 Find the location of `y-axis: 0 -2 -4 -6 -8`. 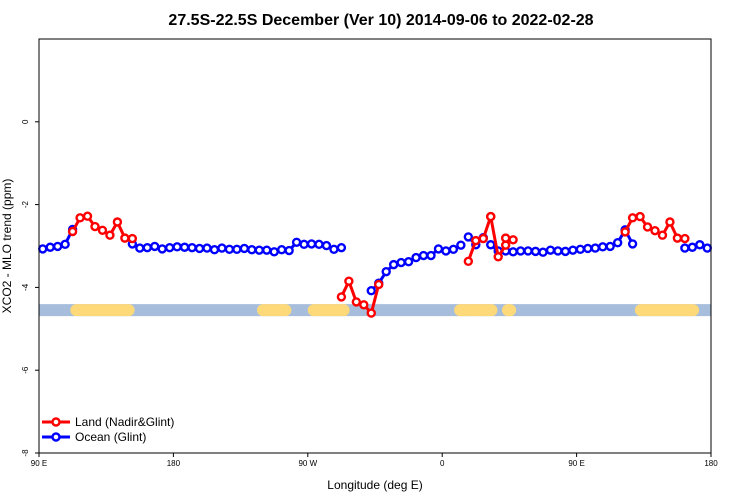

y-axis: 0 -2 -4 -6 -8 is located at coordinates (30, 288).